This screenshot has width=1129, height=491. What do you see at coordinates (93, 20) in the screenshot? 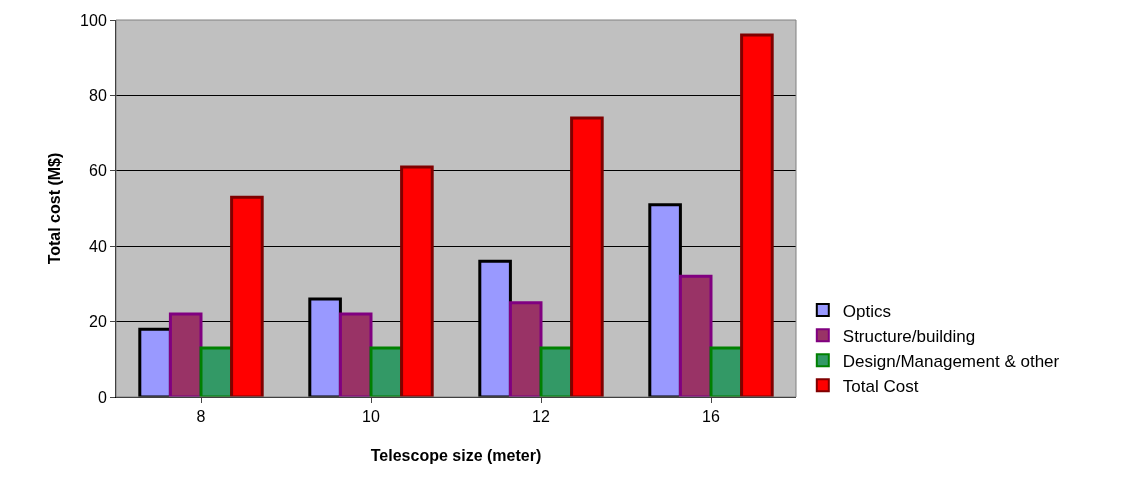
I see `y-tick-label: 100` at bounding box center [93, 20].